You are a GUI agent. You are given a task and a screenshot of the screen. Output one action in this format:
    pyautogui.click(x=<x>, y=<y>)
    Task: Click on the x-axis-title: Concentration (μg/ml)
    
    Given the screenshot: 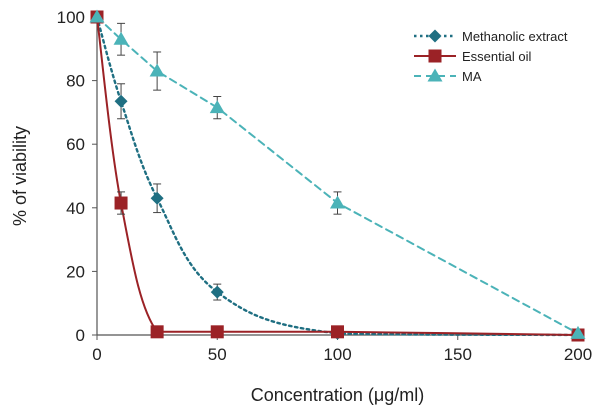 What is the action you would take?
    pyautogui.click(x=337, y=395)
    